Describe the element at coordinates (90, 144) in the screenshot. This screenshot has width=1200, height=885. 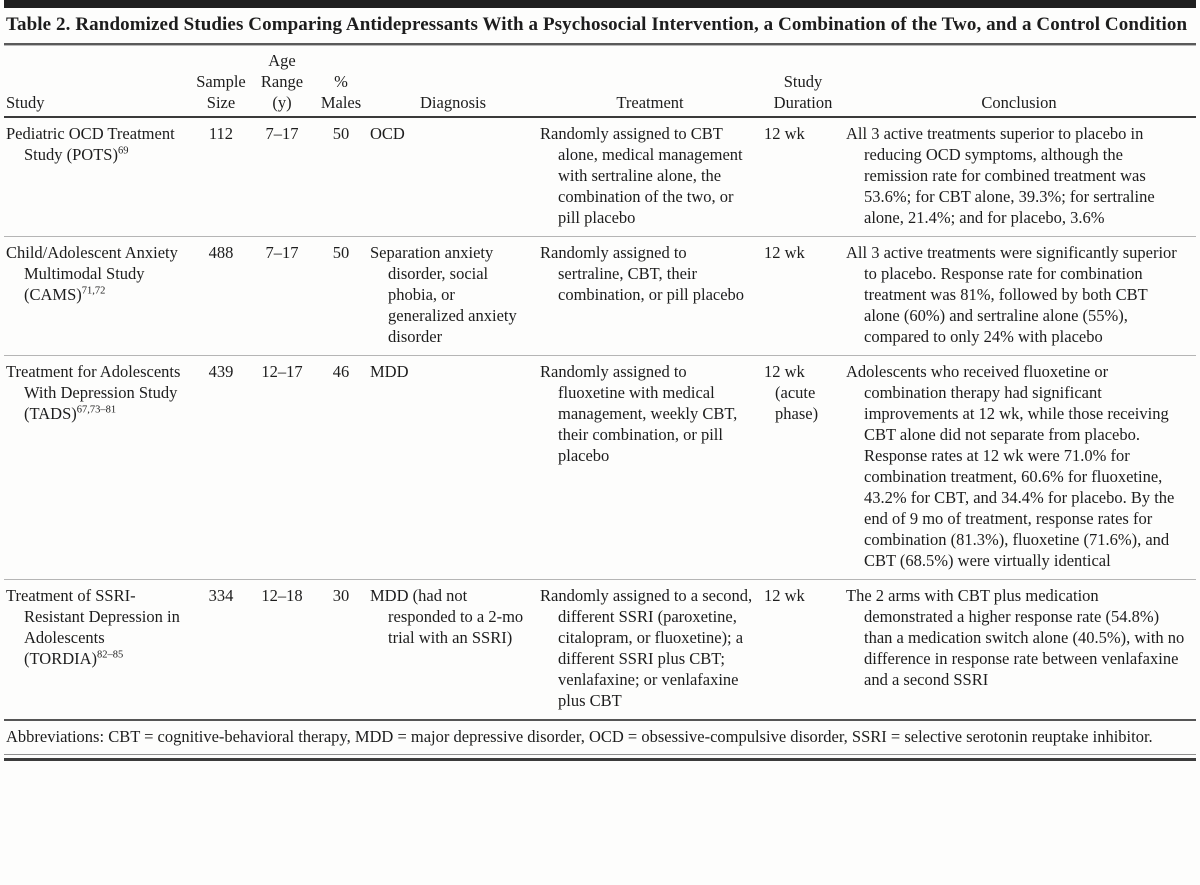
I see `study-name: Pediatric OCD Treatment Study (POTS)` at that location.